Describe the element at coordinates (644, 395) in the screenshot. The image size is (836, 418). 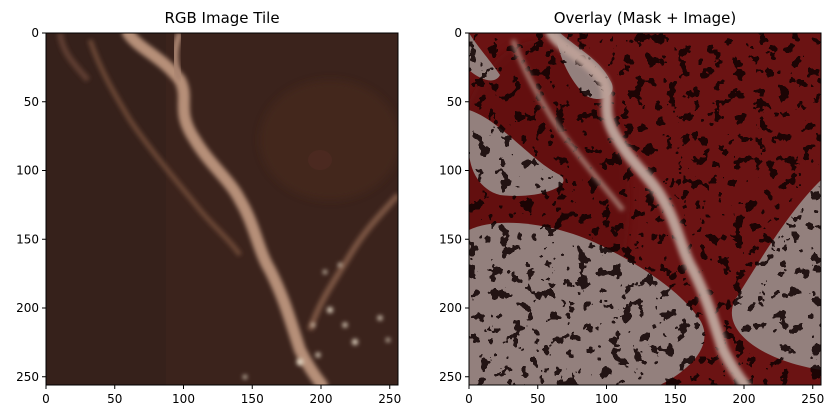
I see `overlay-x-axis: 0 50 100 150 200 250` at that location.